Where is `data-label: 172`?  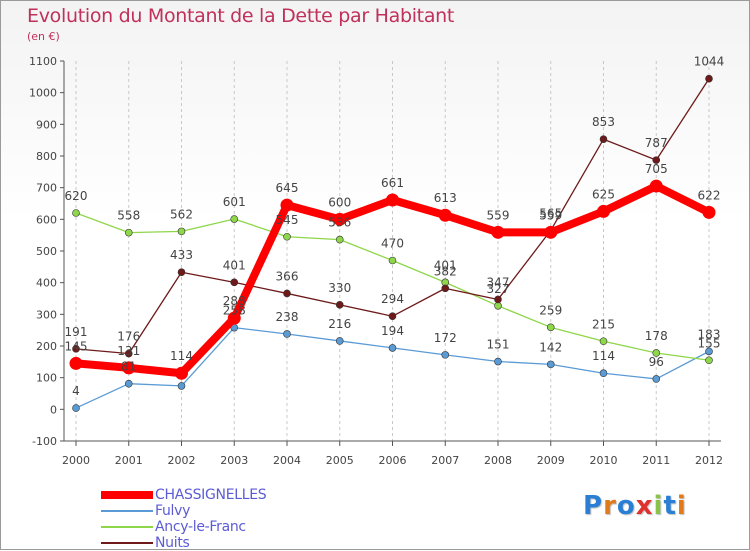 data-label: 172 is located at coordinates (445, 338).